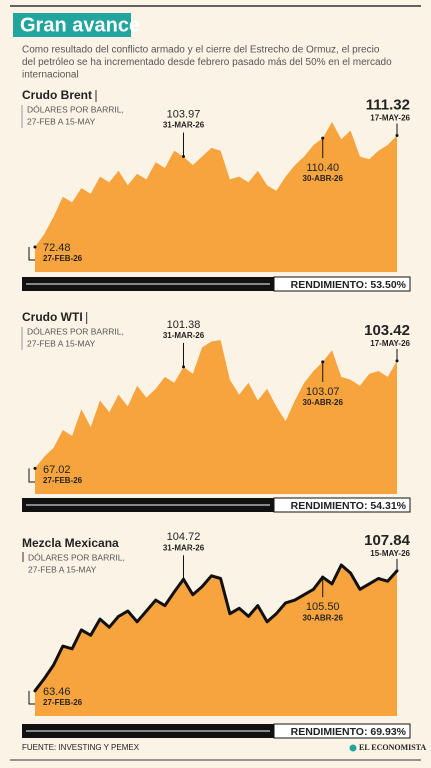 The image size is (431, 768). What do you see at coordinates (70, 543) in the screenshot?
I see `chart-title: Mezcla Mexicana` at bounding box center [70, 543].